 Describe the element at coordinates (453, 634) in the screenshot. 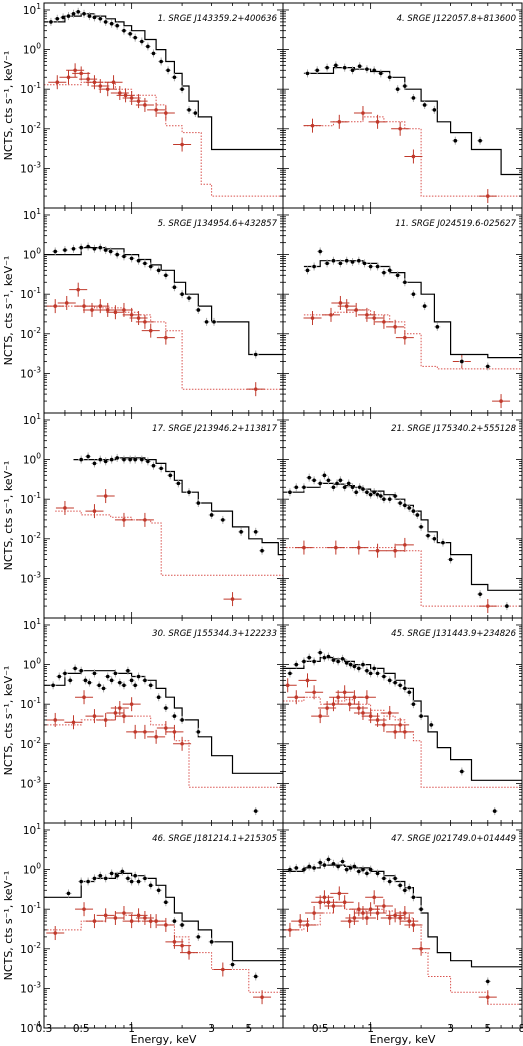

I see `panel-title: 45. SRGE J131443.9+234826` at that location.